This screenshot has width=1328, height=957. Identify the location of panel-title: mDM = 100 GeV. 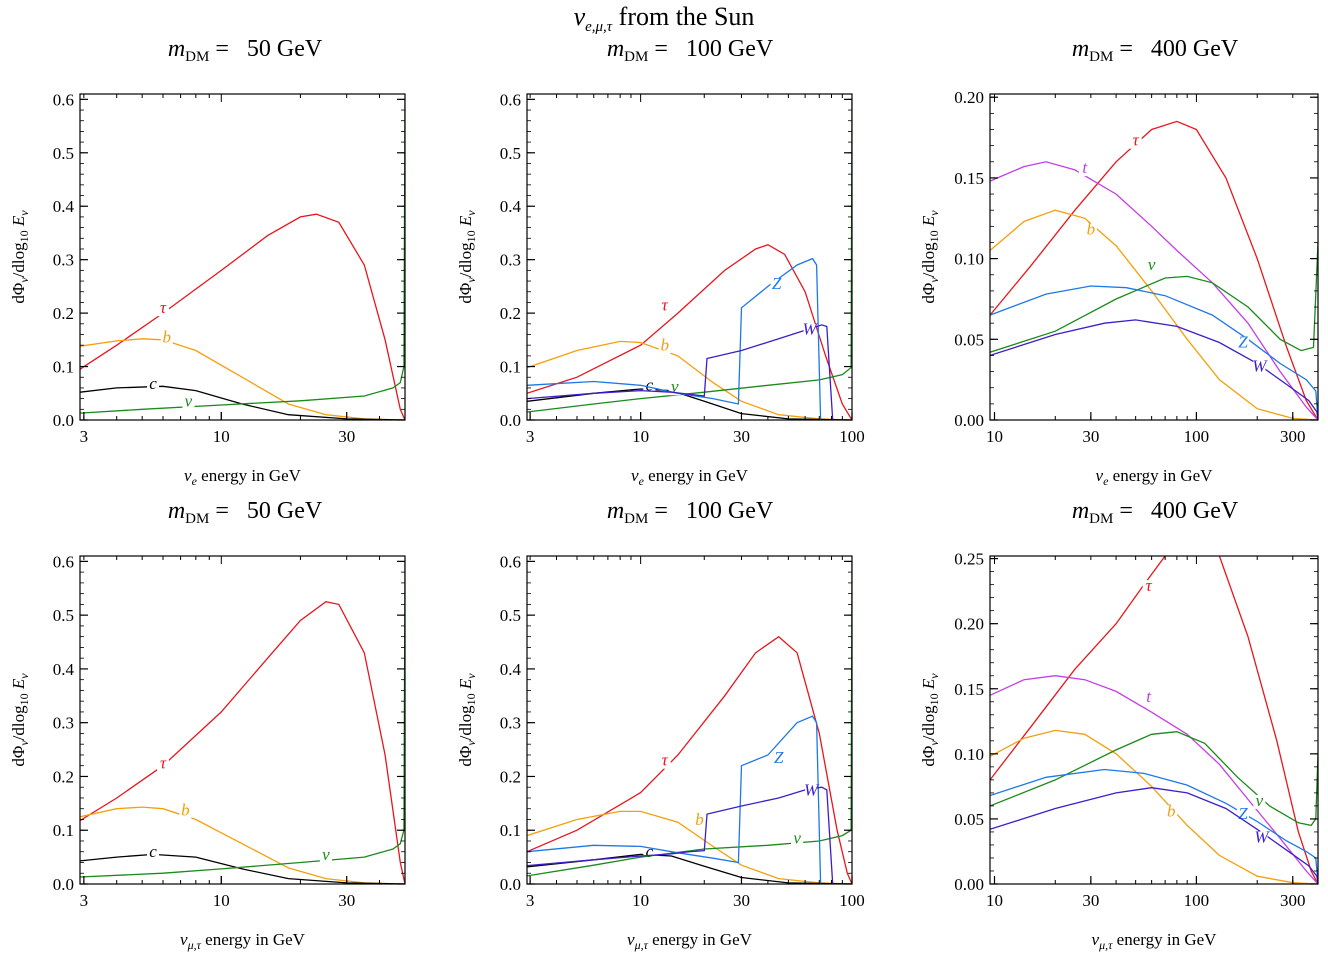
(690, 50).